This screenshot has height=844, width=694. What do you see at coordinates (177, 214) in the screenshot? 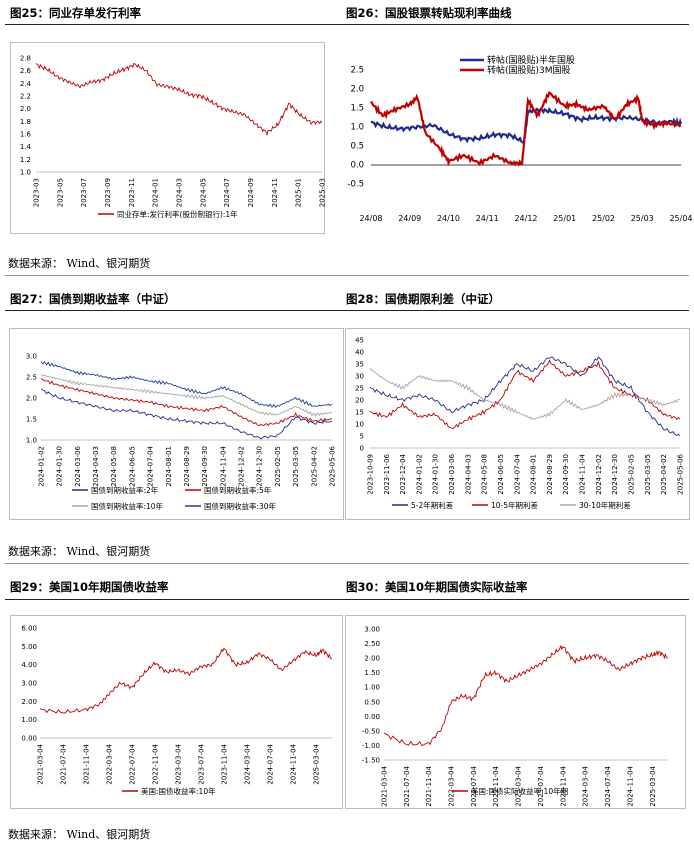
I see `legend-label: 同业存单:发行利率(股份制银行):1年` at bounding box center [177, 214].